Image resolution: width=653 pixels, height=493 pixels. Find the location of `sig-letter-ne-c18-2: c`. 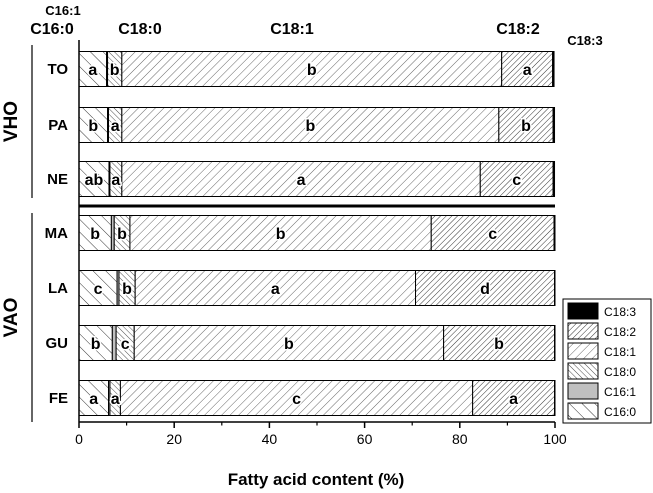

sig-letter-ne-c18-2: c is located at coordinates (516, 180).